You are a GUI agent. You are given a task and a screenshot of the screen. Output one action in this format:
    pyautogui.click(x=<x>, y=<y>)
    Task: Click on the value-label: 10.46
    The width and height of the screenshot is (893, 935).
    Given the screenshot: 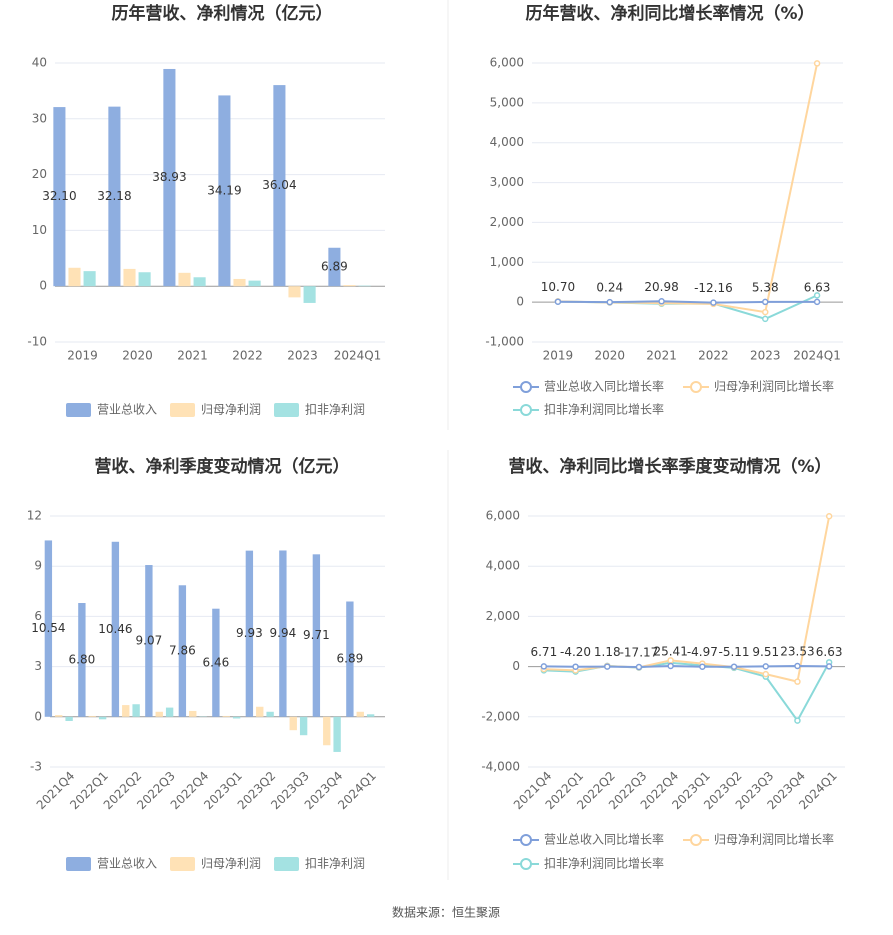 What is the action you would take?
    pyautogui.click(x=115, y=629)
    